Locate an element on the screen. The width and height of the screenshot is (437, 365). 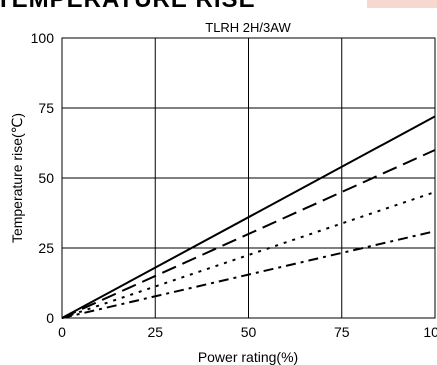
page-heading: TEMPERATURE RISE is located at coordinates (128, 7).